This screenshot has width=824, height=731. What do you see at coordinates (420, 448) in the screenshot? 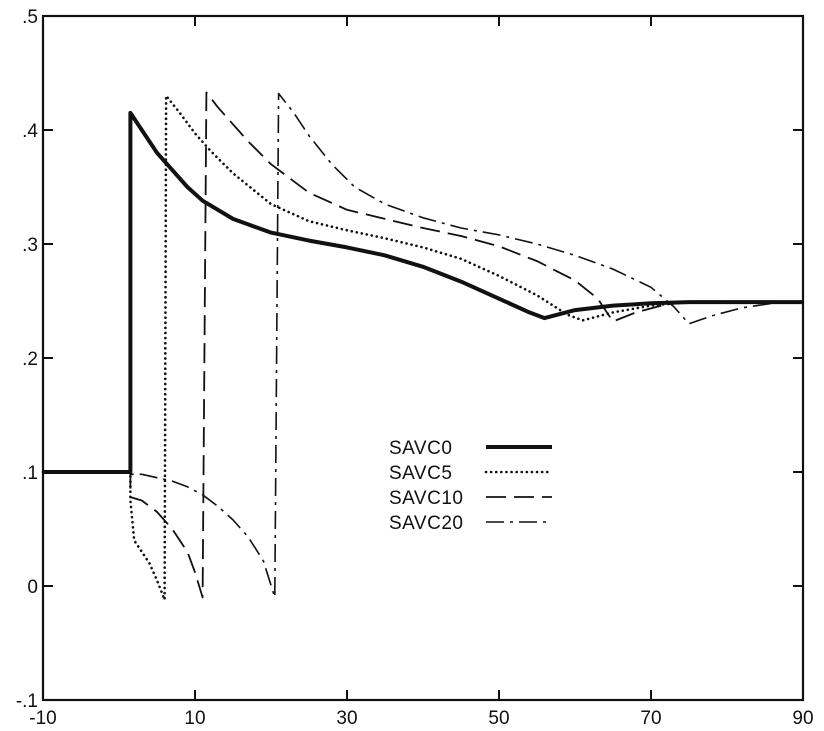
I see `legend-label: SAVC0` at bounding box center [420, 448].